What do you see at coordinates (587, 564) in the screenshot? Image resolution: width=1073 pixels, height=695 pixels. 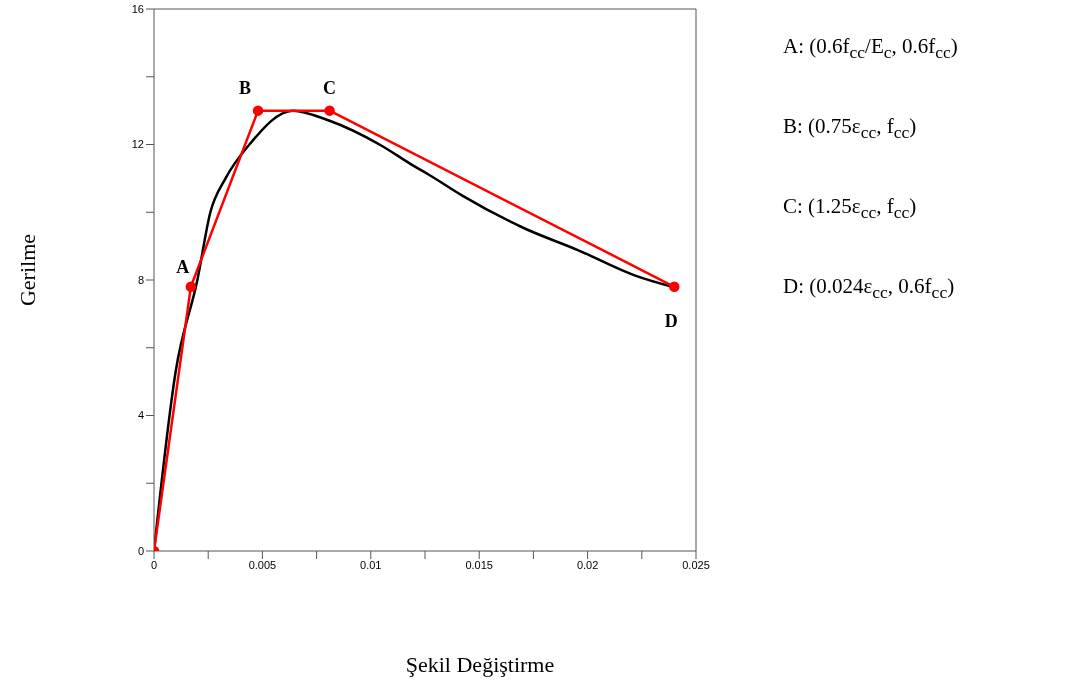 I see `x-tick-label: 0.02` at bounding box center [587, 564].